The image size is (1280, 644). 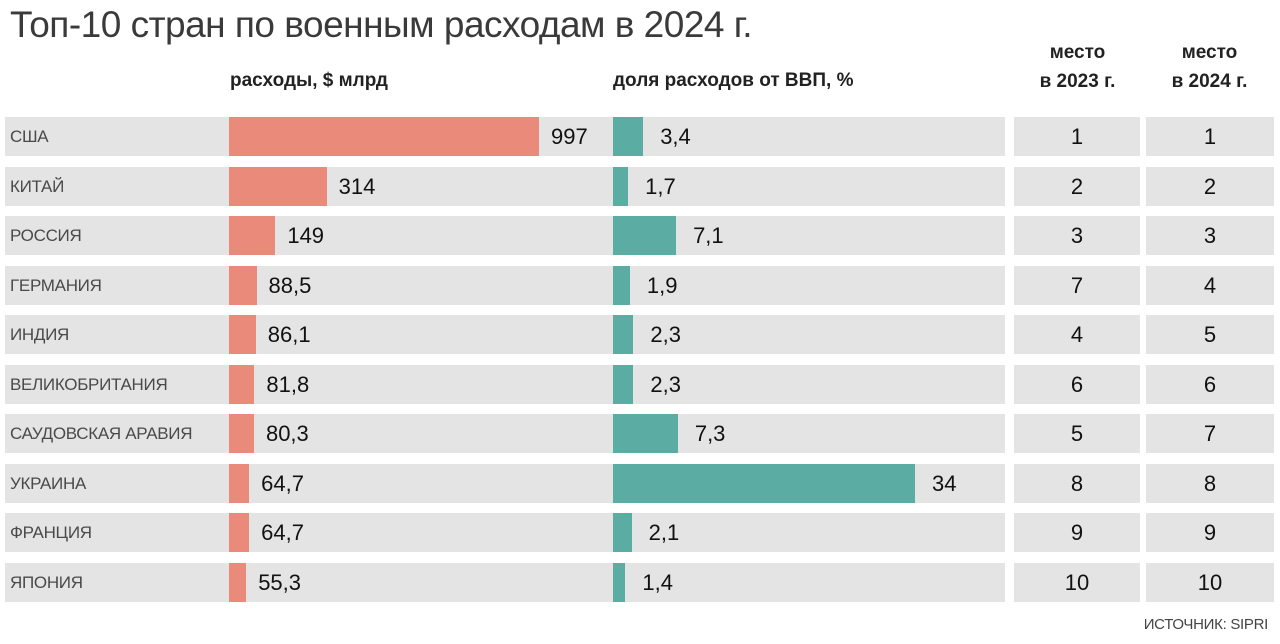 I want to click on rank-2023-value: 9, so click(x=1077, y=532).